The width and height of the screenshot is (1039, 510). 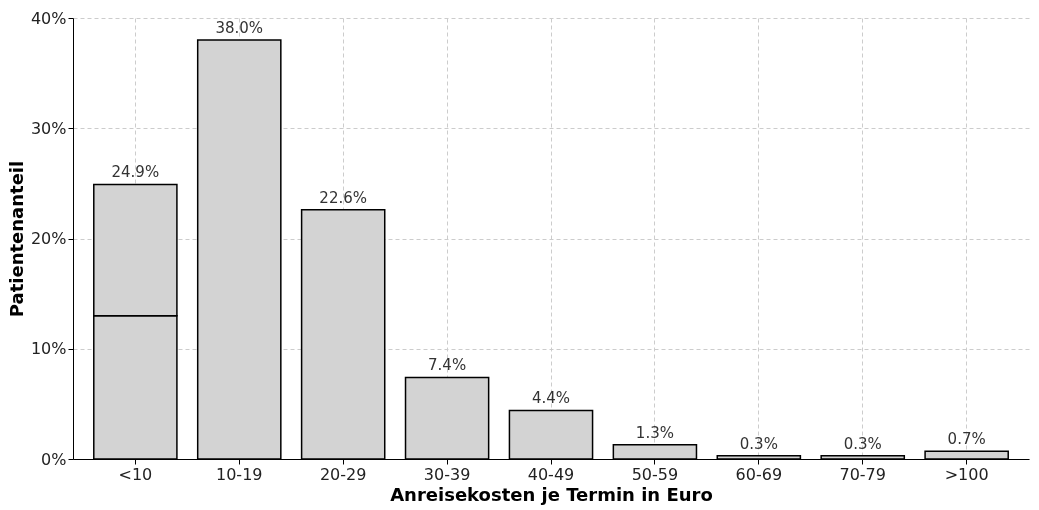 What do you see at coordinates (966, 439) in the screenshot?
I see `total-label: 0.7%` at bounding box center [966, 439].